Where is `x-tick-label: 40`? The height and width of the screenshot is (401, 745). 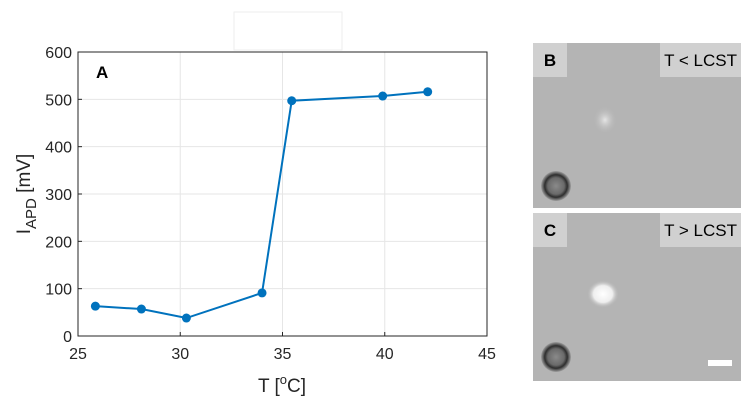
x-tick-label: 40 is located at coordinates (385, 354).